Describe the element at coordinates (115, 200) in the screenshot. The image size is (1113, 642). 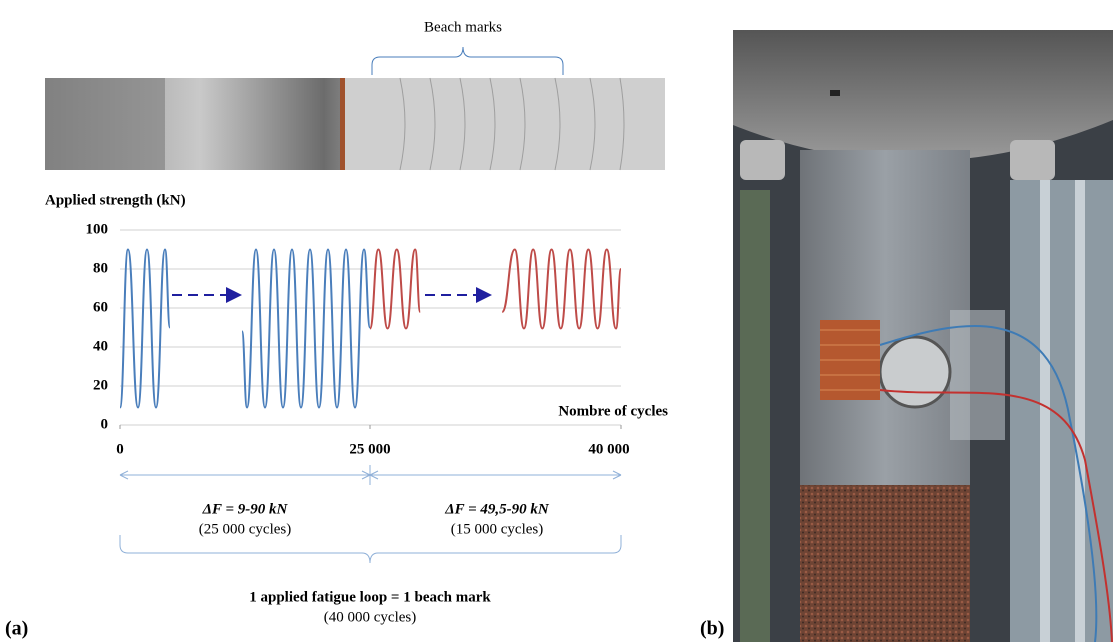
I see `y-axis-label: Applied strength (kN)` at that location.